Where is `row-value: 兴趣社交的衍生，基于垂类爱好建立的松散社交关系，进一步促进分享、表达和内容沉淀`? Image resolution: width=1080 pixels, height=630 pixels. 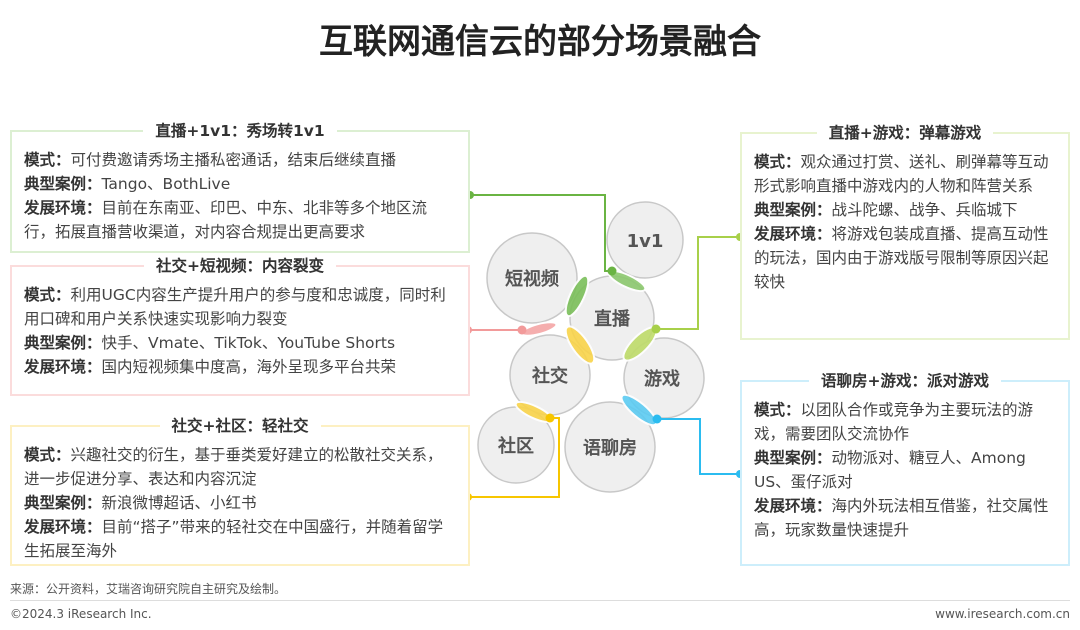 row-value: 兴趣社交的衍生，基于垂类爱好建立的松散社交关系，进一步促进分享、表达和内容沉淀 is located at coordinates (233, 467).